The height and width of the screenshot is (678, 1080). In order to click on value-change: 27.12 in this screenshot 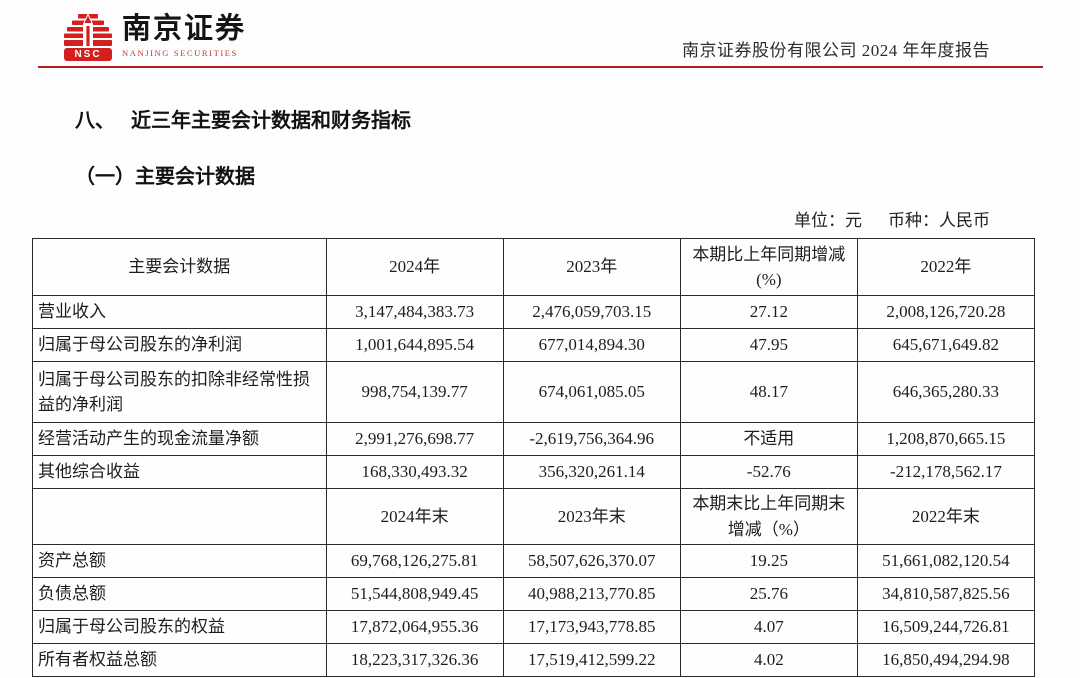, I will do `click(768, 312)`.